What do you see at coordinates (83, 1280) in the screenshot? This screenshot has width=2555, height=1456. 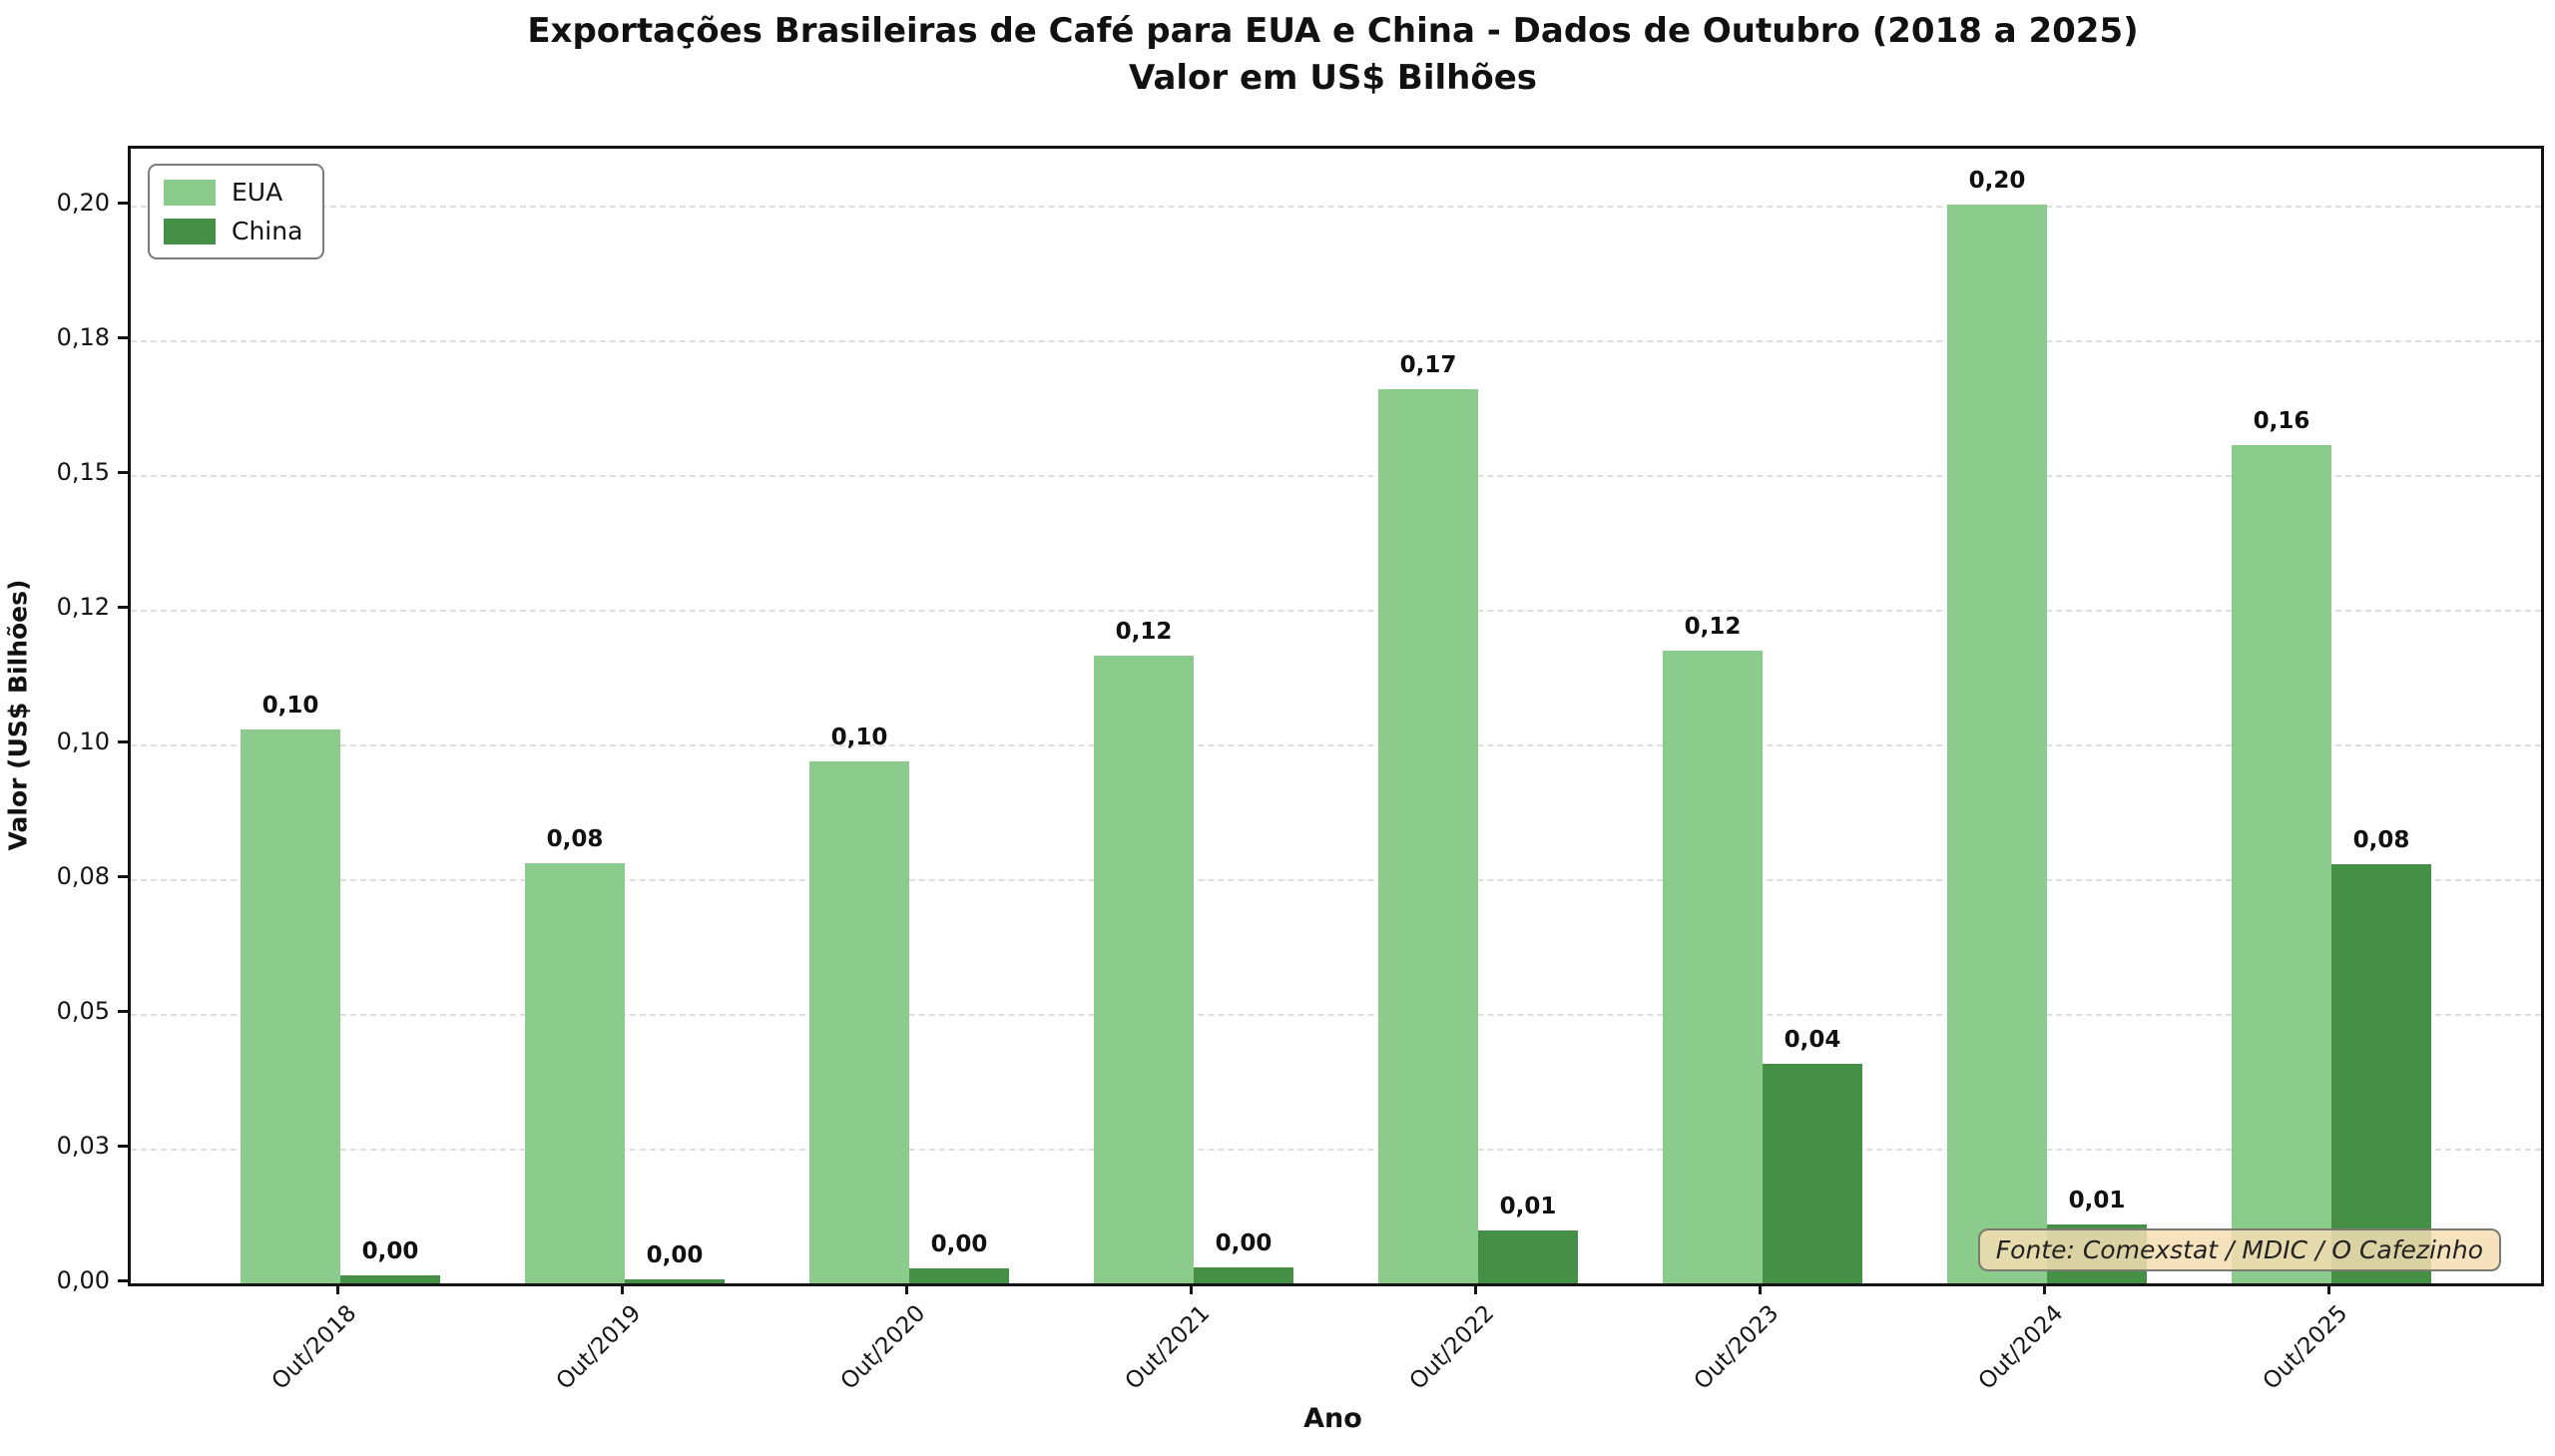 I see `y-tick-label: 0,00` at bounding box center [83, 1280].